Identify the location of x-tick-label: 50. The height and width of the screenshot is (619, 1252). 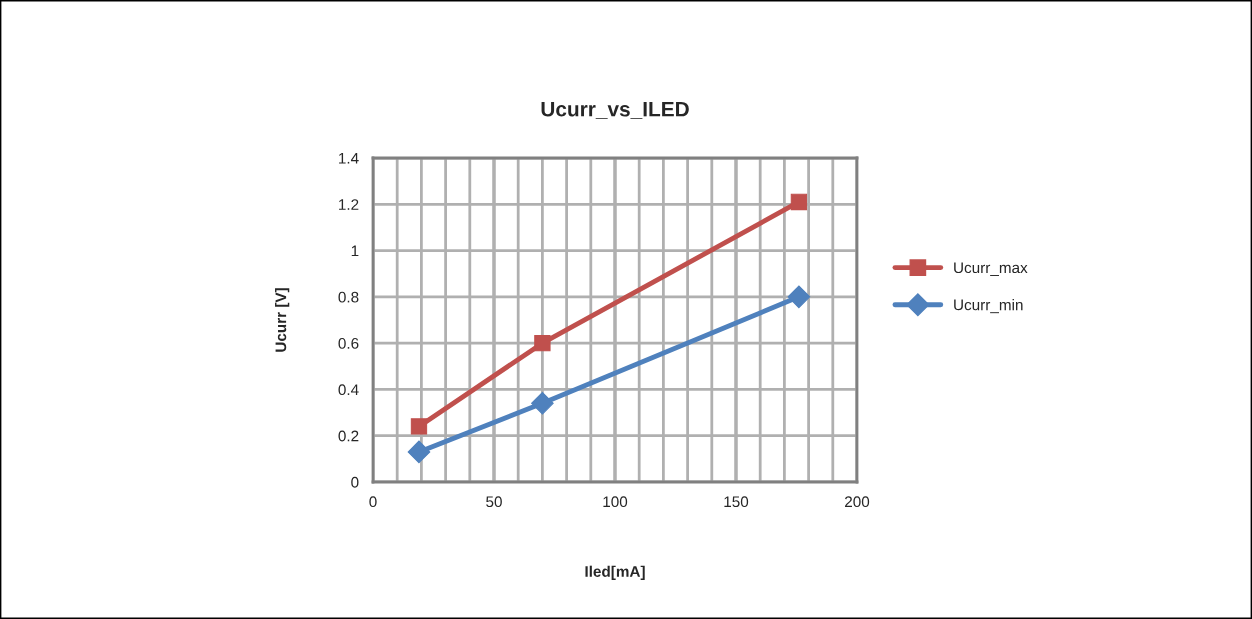
(494, 502).